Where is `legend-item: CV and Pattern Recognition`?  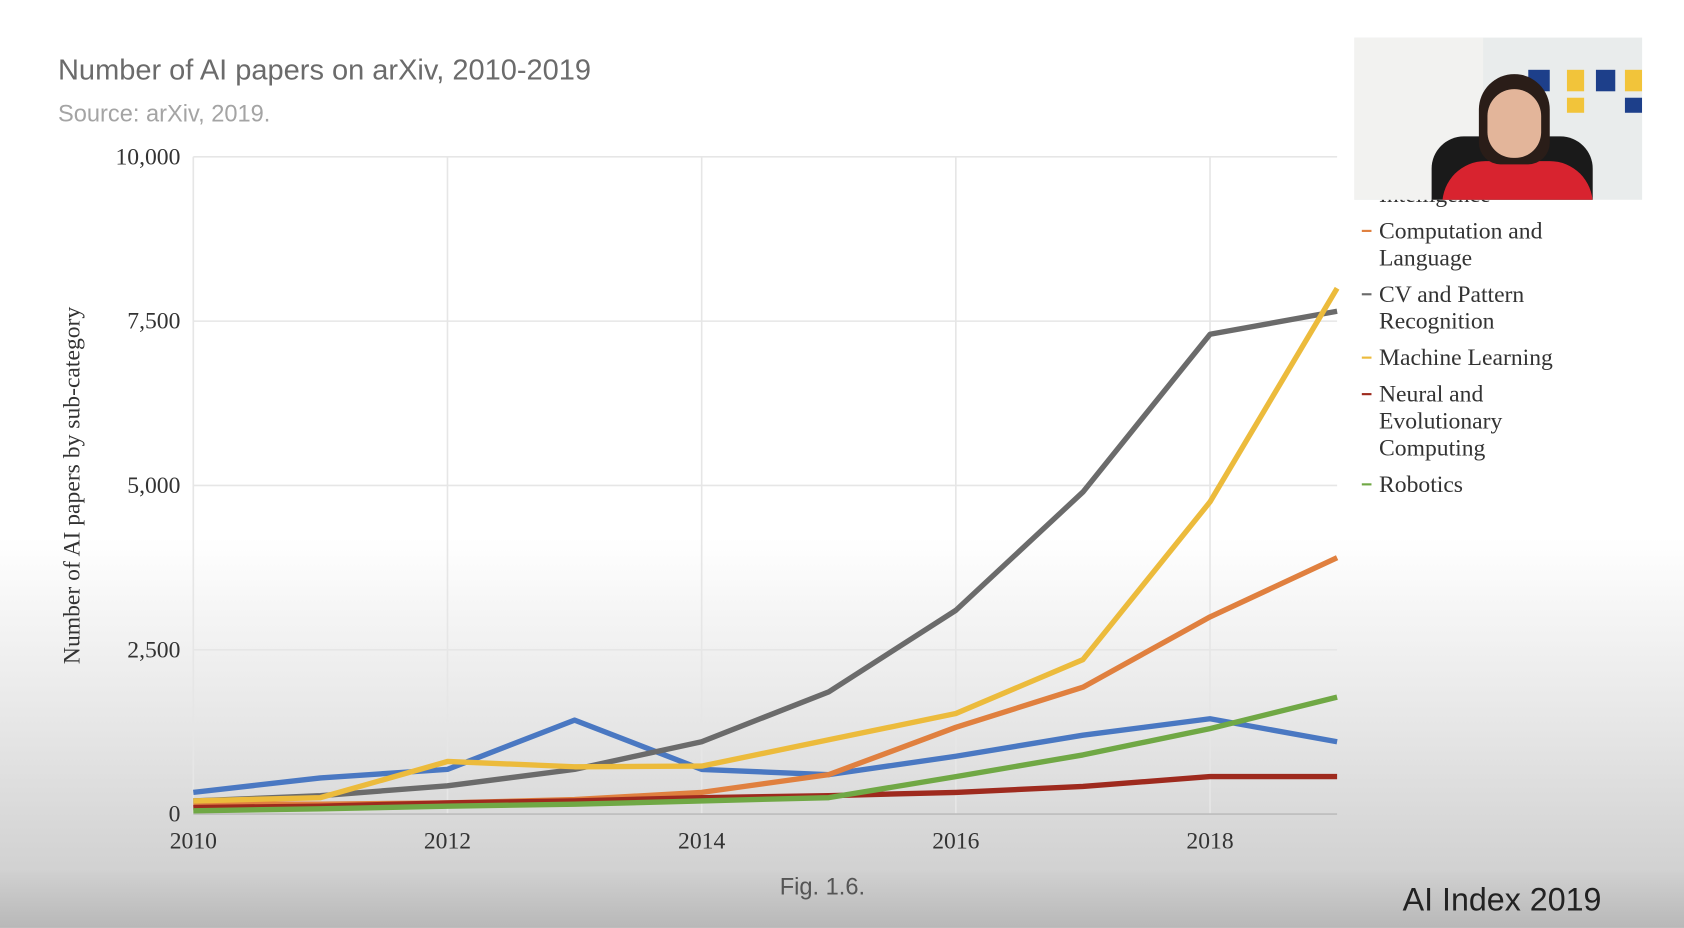
legend-item: CV and Pattern Recognition is located at coordinates (1471, 307).